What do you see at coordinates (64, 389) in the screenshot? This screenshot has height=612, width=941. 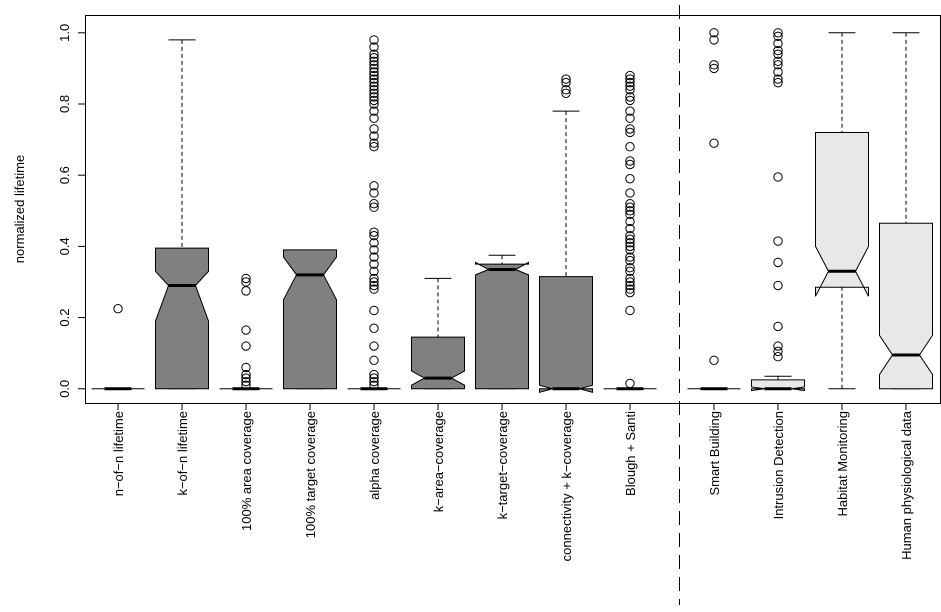 I see `y-tick-label: 0.0` at bounding box center [64, 389].